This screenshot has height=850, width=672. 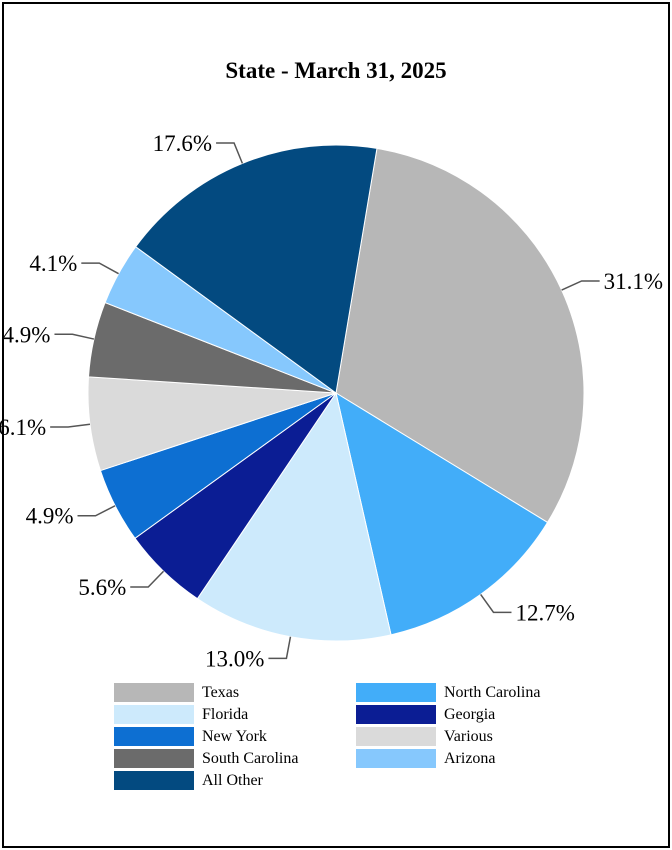 What do you see at coordinates (23, 427) in the screenshot?
I see `data-label-various: 6.1%` at bounding box center [23, 427].